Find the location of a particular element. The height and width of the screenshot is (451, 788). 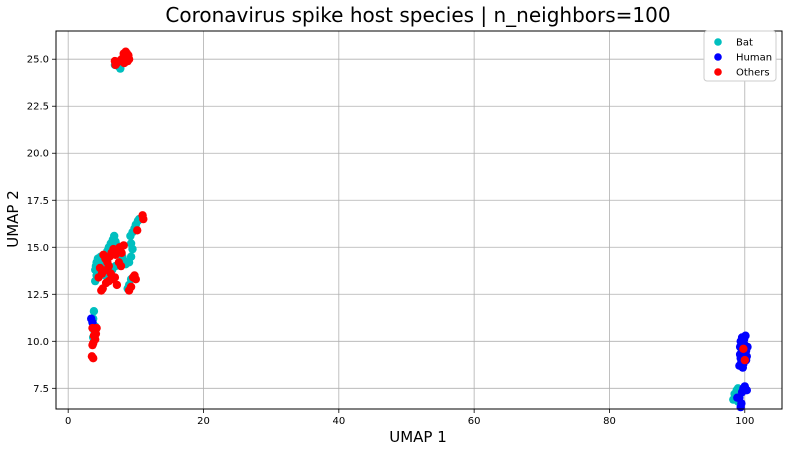

x-tick-label: 0 is located at coordinates (68, 421).